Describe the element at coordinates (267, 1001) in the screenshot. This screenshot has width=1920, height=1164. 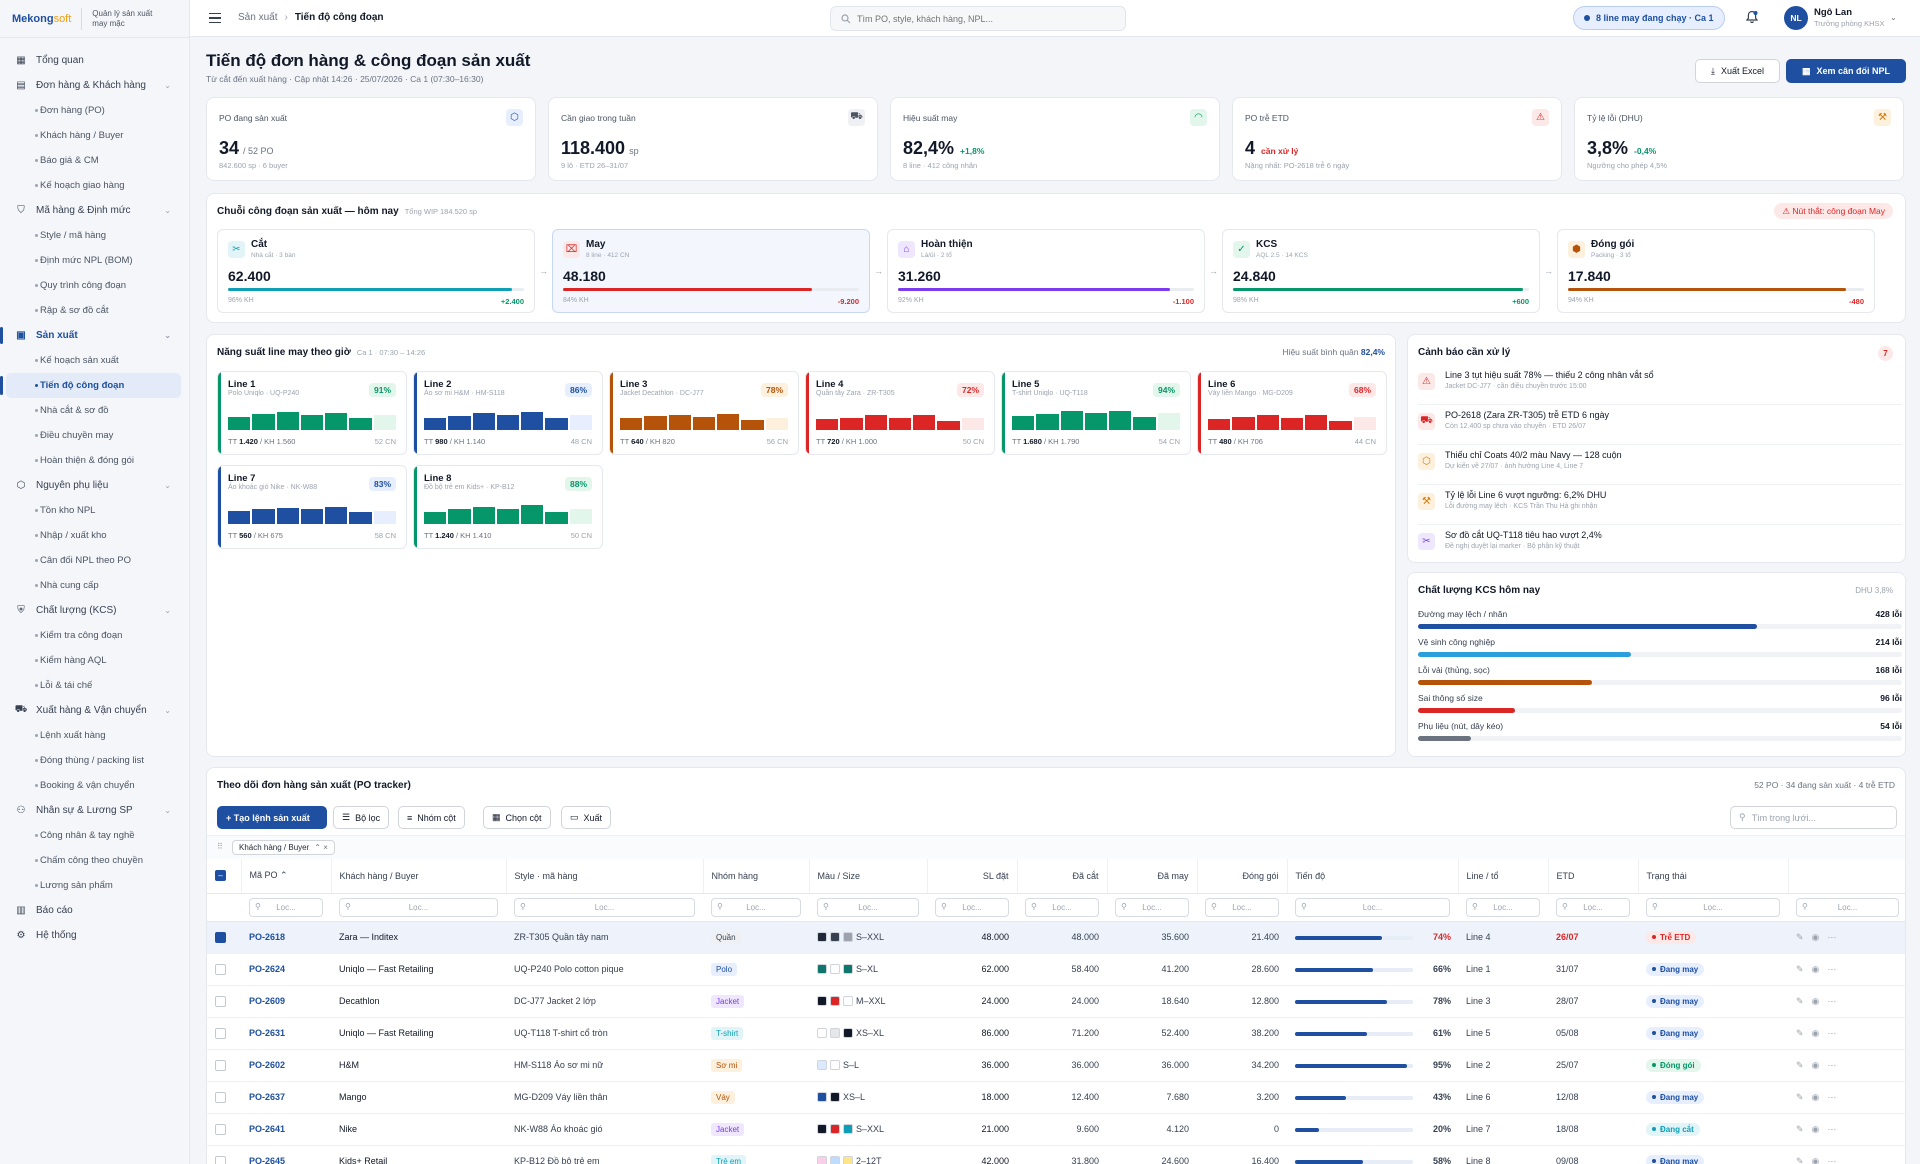
I see `po-link: PO-2609` at that location.